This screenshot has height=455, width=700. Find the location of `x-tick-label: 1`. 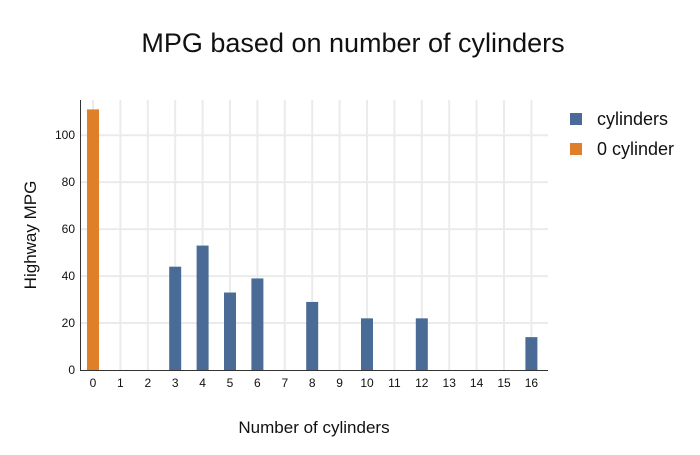

x-tick-label: 1 is located at coordinates (120, 383).